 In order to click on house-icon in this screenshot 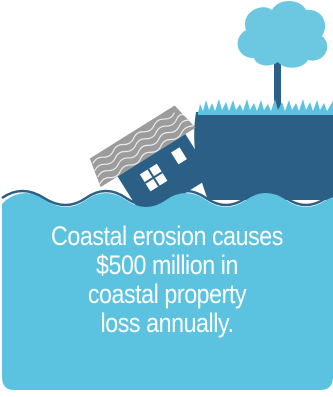, I will do `click(150, 162)`.